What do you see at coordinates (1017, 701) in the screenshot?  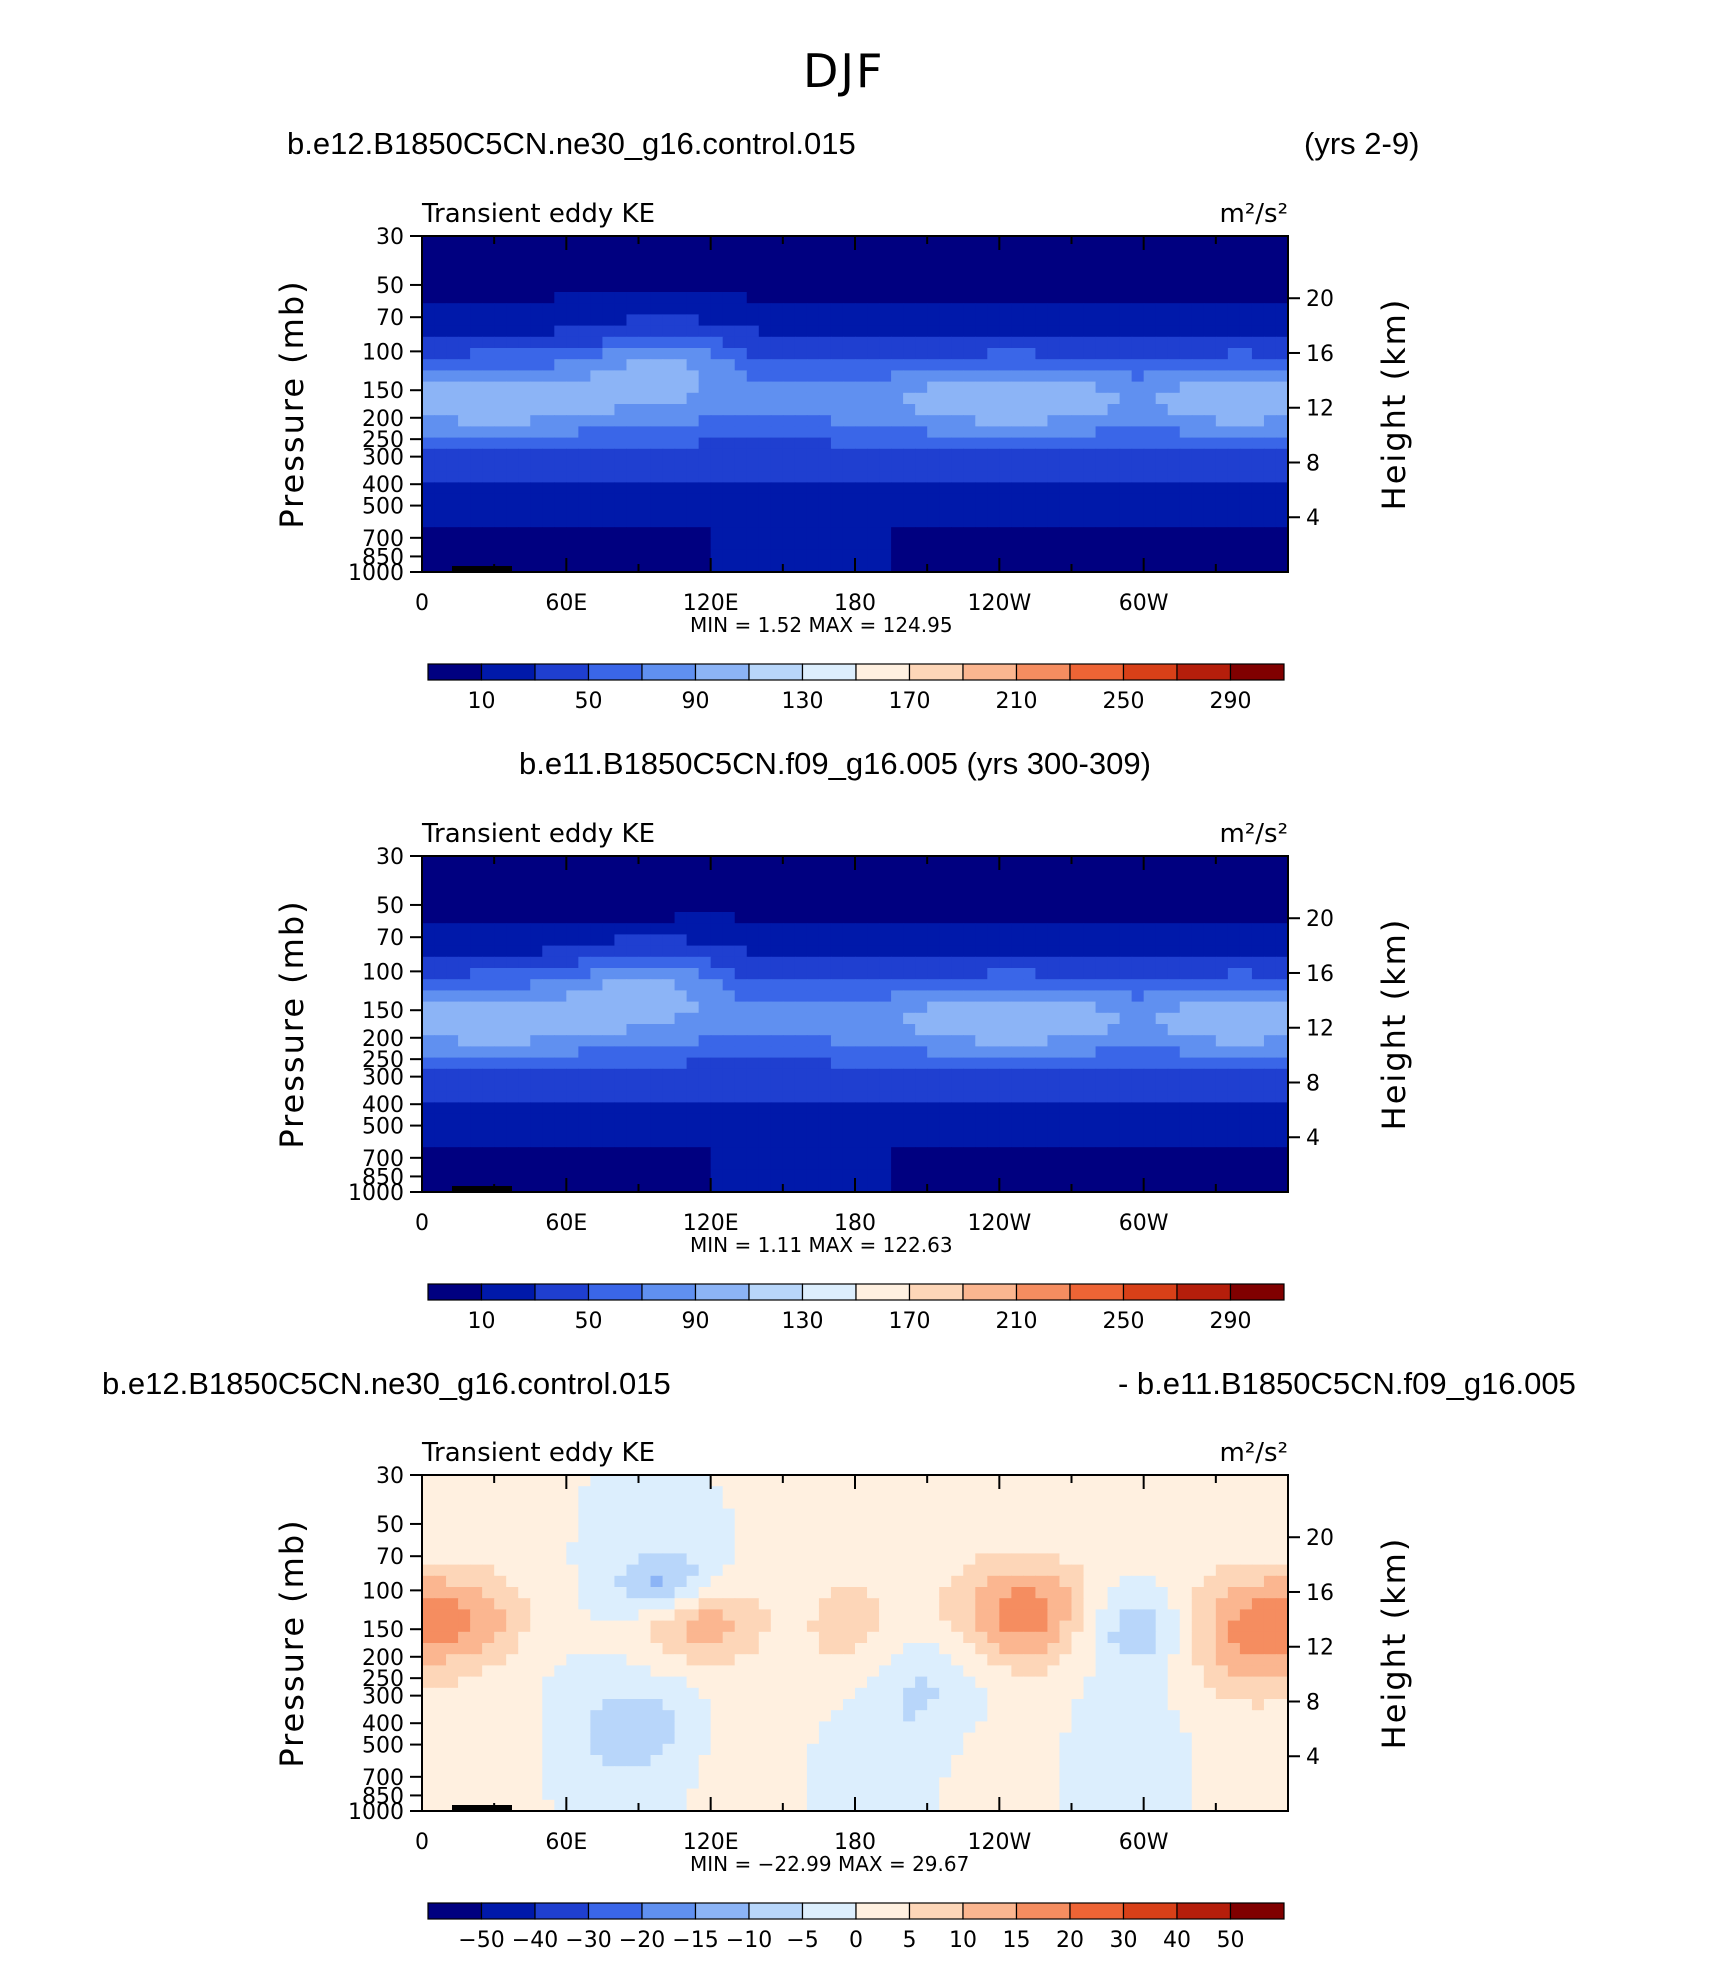 I see `colorbar-label: 210` at bounding box center [1017, 701].